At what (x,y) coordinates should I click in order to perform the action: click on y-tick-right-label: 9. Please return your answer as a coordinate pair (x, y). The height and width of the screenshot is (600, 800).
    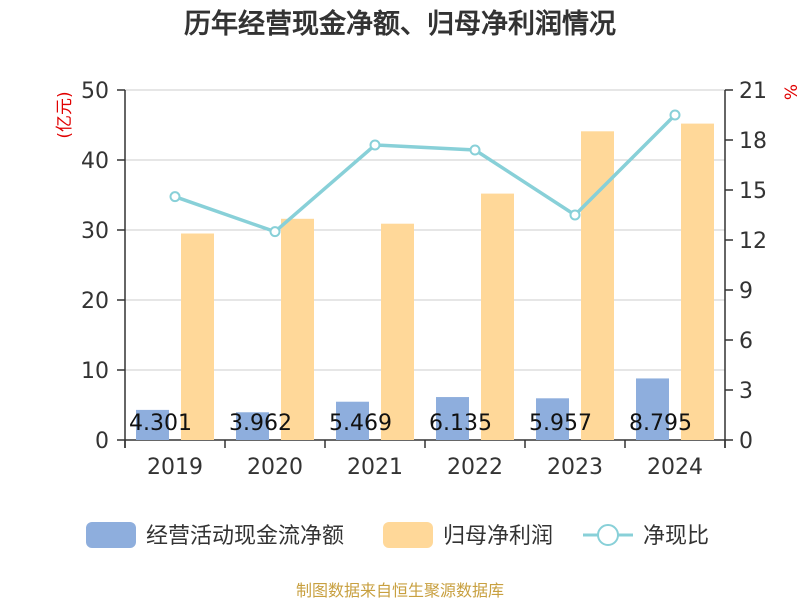
    Looking at the image, I should click on (746, 291).